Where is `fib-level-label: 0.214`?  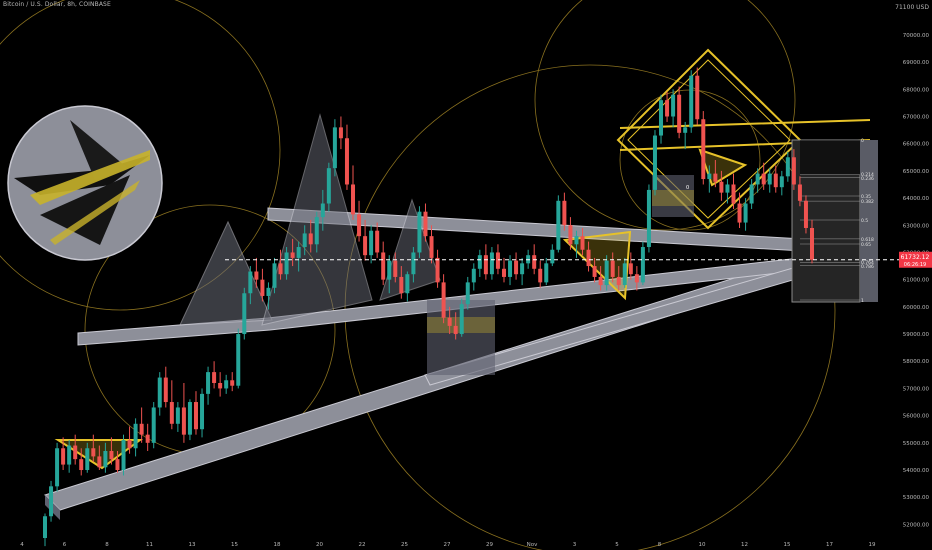
fib-level-label: 0.214 is located at coordinates (867, 175).